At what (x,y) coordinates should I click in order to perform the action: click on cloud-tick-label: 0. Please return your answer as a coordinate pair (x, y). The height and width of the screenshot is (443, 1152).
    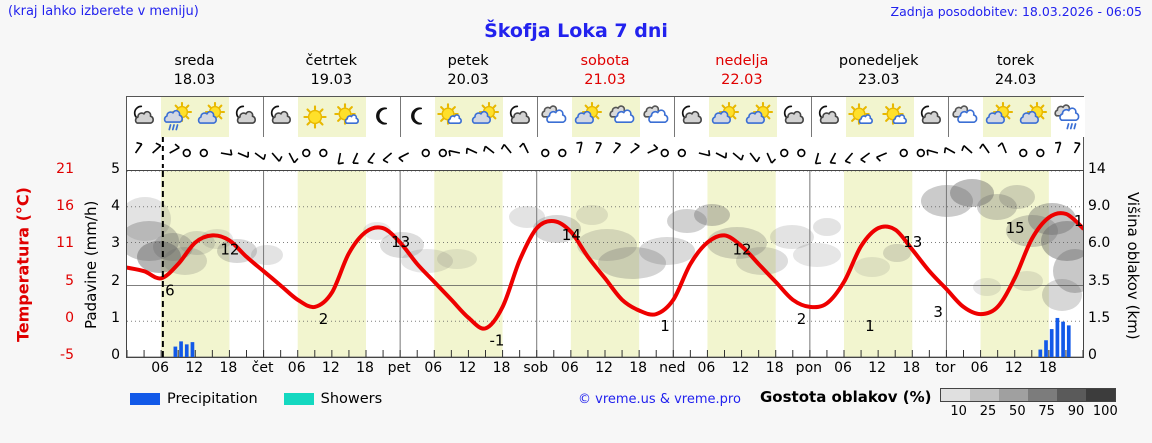
    Looking at the image, I should click on (1092, 355).